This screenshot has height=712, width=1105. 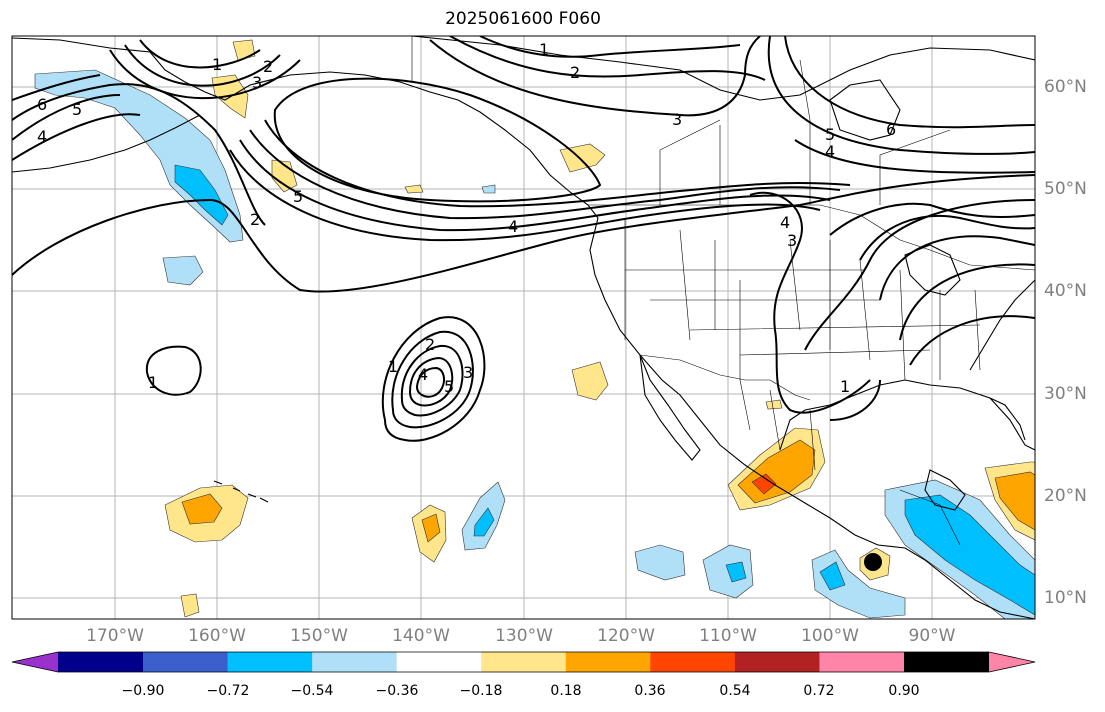 I want to click on longitude-label: 150°W, so click(x=319, y=636).